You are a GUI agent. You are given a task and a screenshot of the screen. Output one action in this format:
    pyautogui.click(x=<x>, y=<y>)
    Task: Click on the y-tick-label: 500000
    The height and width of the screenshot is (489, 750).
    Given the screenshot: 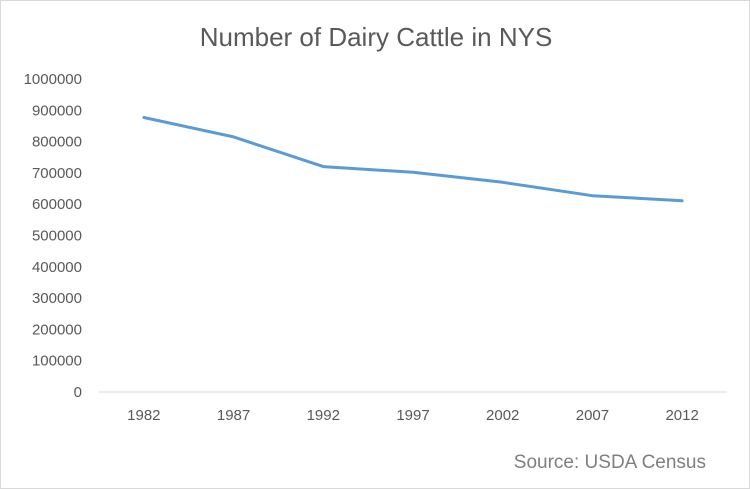 What is the action you would take?
    pyautogui.click(x=57, y=236)
    